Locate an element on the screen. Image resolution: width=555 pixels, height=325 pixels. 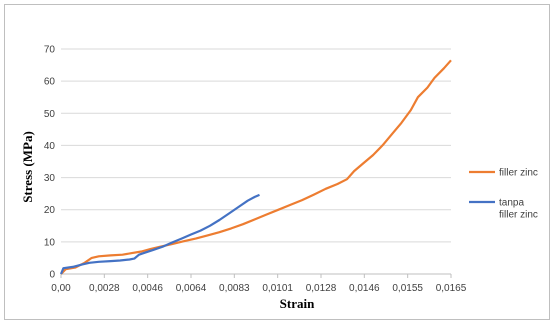
x-tick-label: 0,0128 is located at coordinates (321, 288).